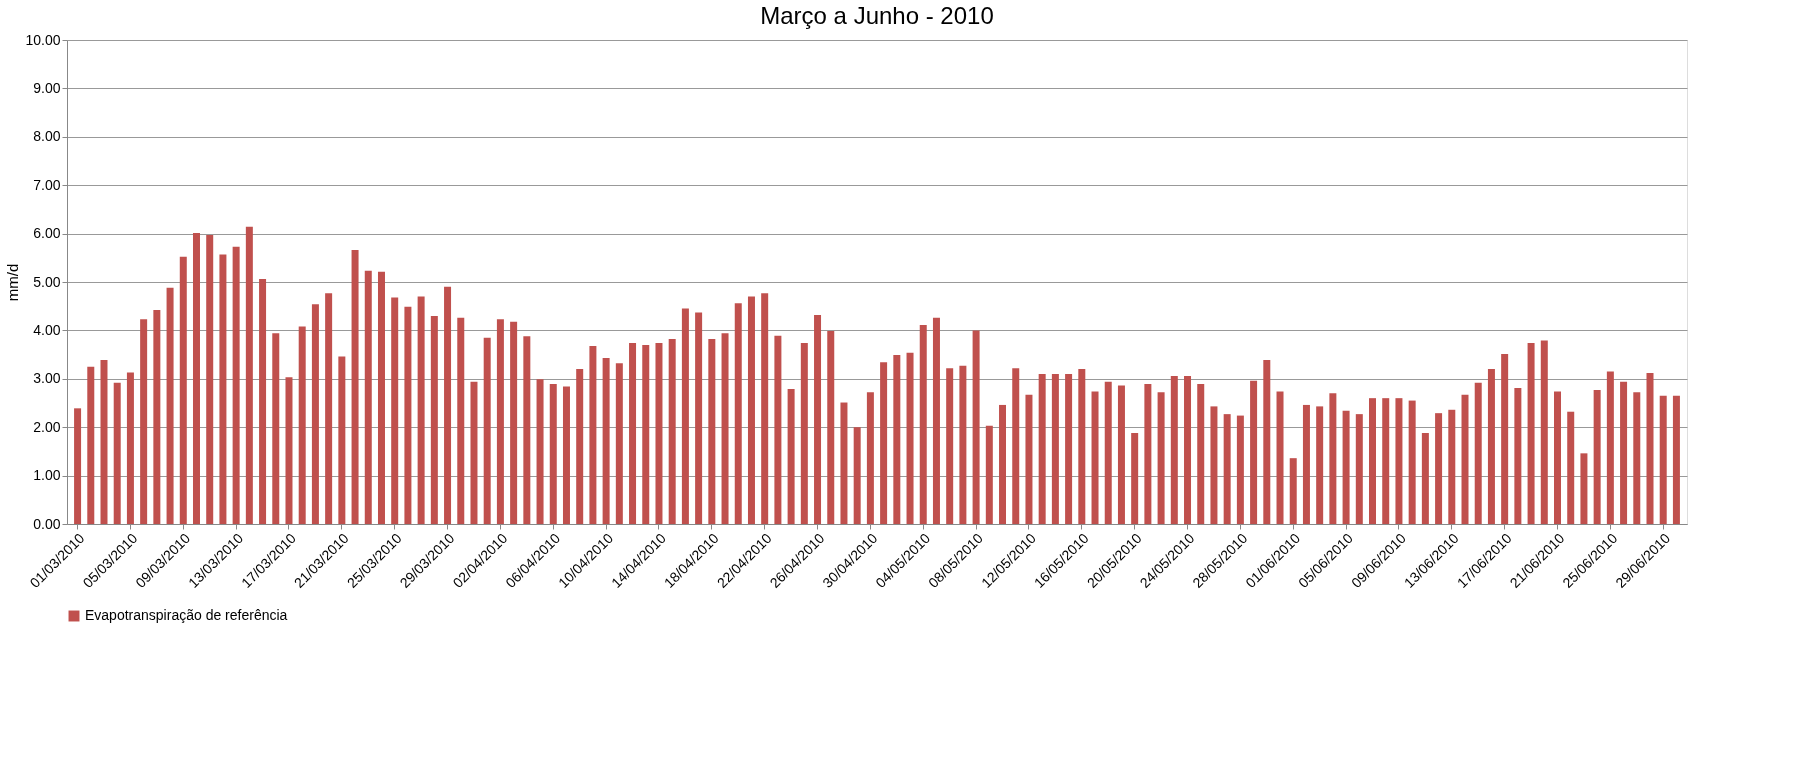  What do you see at coordinates (186, 615) in the screenshot?
I see `legend-label: Evapotranspiração de referência` at bounding box center [186, 615].